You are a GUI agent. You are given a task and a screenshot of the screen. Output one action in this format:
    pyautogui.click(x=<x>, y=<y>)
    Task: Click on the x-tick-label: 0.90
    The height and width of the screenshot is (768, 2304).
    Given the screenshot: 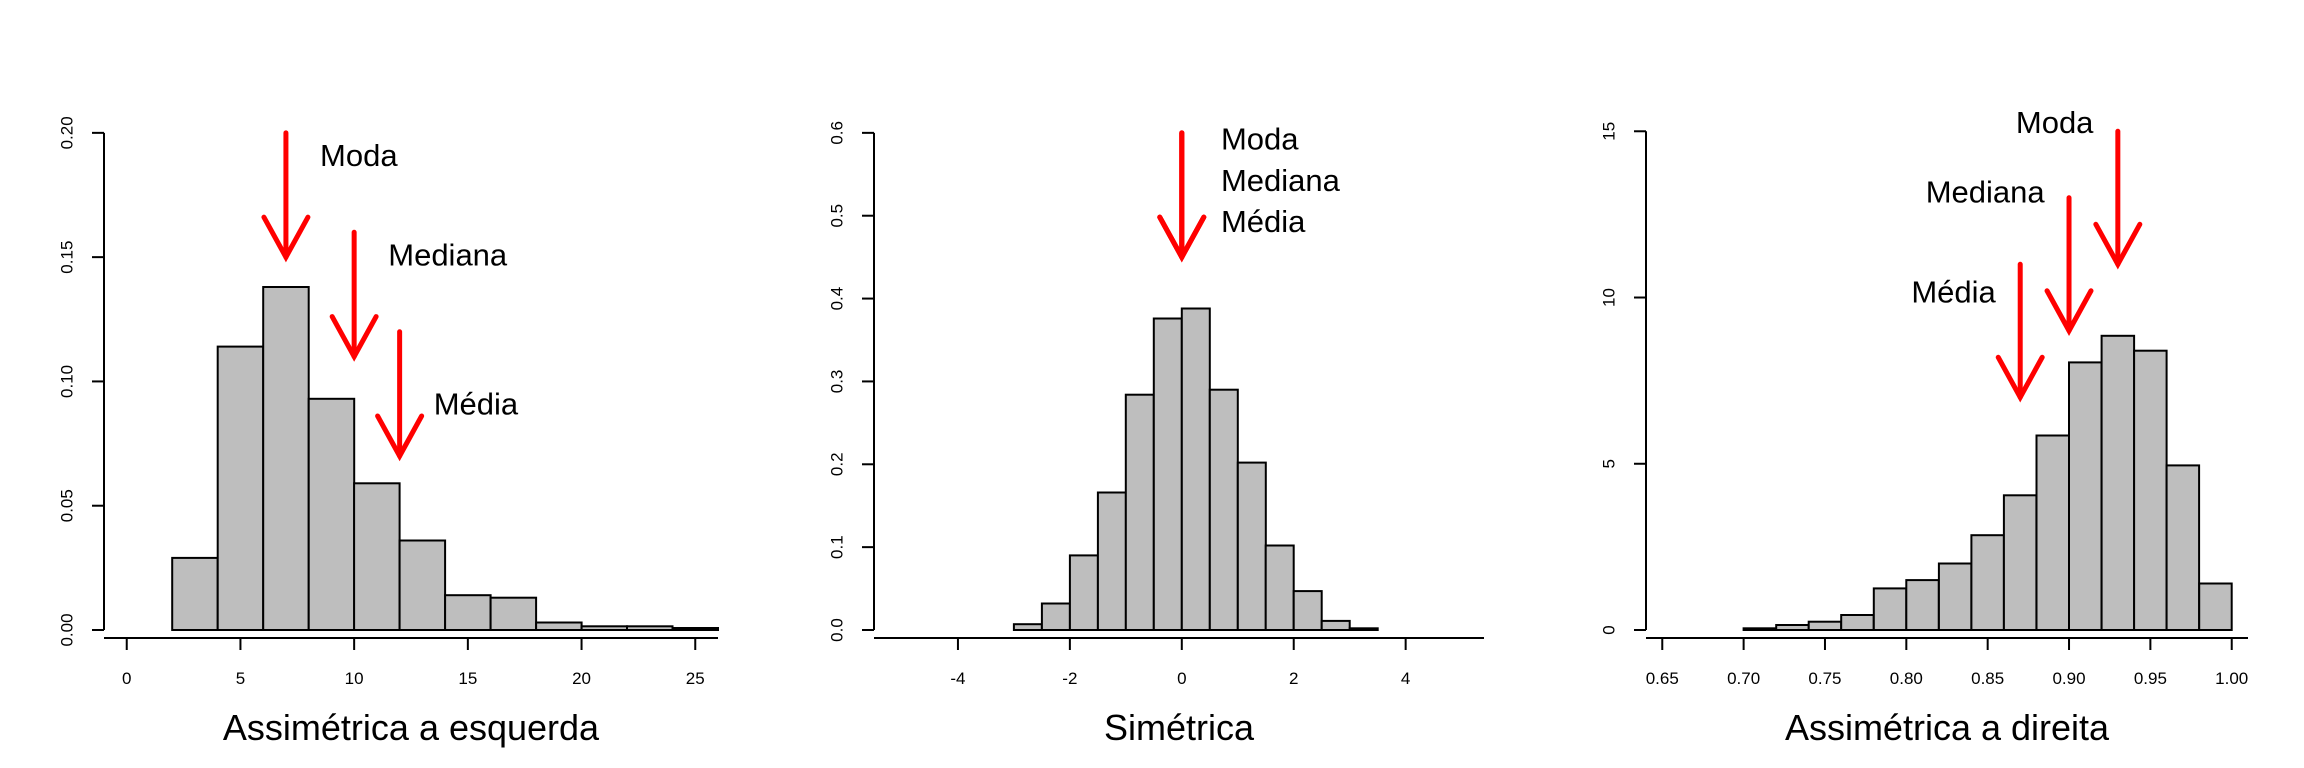 What is the action you would take?
    pyautogui.click(x=2068, y=678)
    